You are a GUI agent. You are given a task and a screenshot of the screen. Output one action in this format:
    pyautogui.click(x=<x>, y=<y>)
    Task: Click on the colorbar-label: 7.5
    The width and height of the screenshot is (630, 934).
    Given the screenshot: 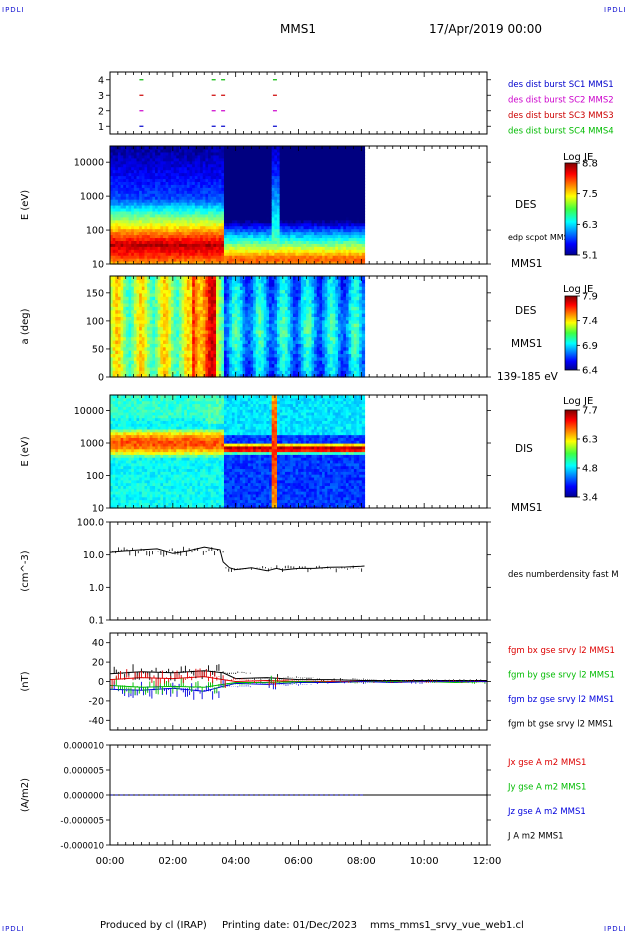 What is the action you would take?
    pyautogui.click(x=590, y=194)
    